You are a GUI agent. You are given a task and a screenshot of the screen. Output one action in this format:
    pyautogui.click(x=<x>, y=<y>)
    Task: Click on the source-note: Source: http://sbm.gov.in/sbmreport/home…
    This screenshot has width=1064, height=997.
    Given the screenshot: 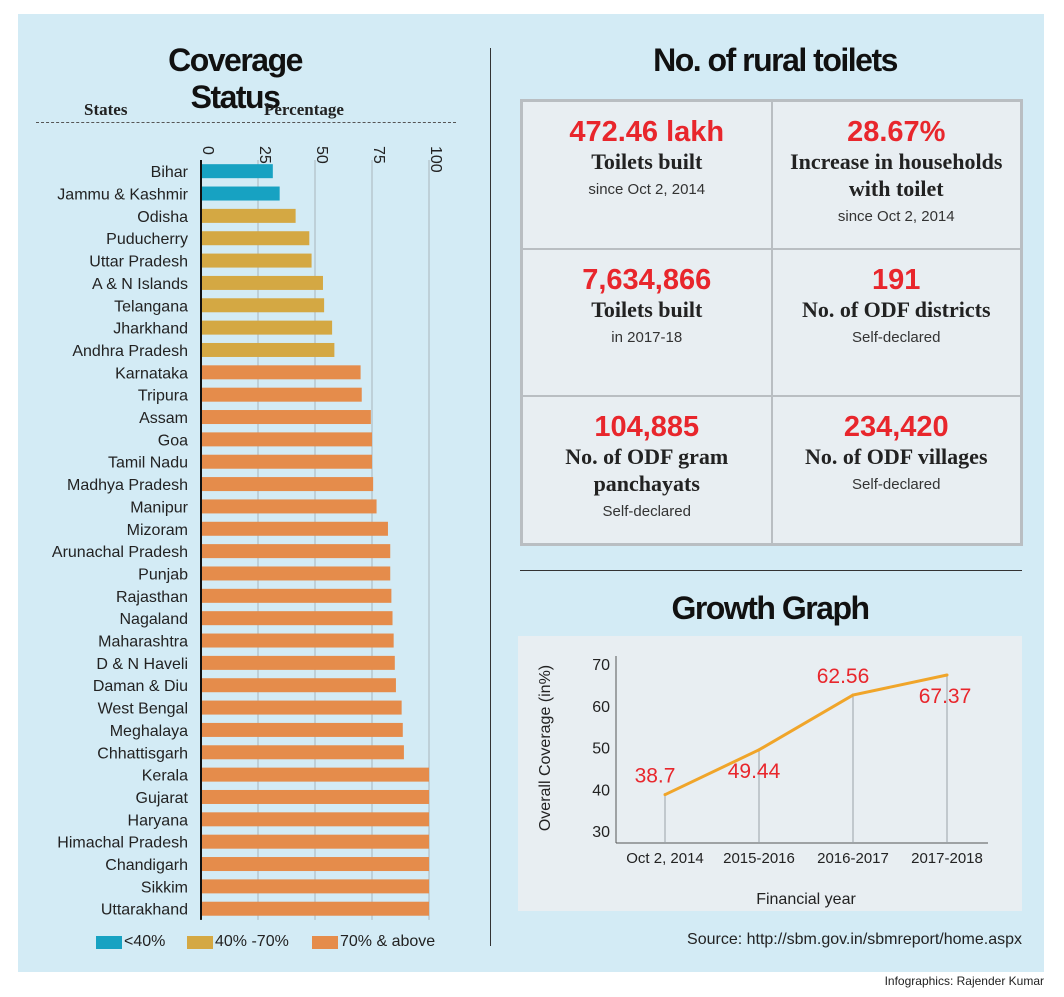 What is the action you would take?
    pyautogui.click(x=854, y=939)
    